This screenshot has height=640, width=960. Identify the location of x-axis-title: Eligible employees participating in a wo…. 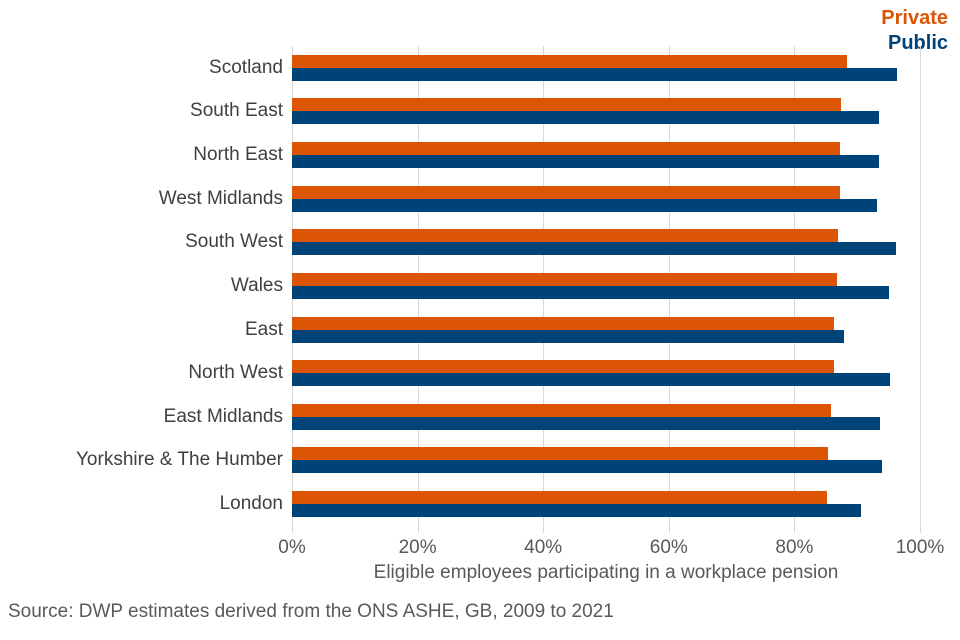
(606, 572).